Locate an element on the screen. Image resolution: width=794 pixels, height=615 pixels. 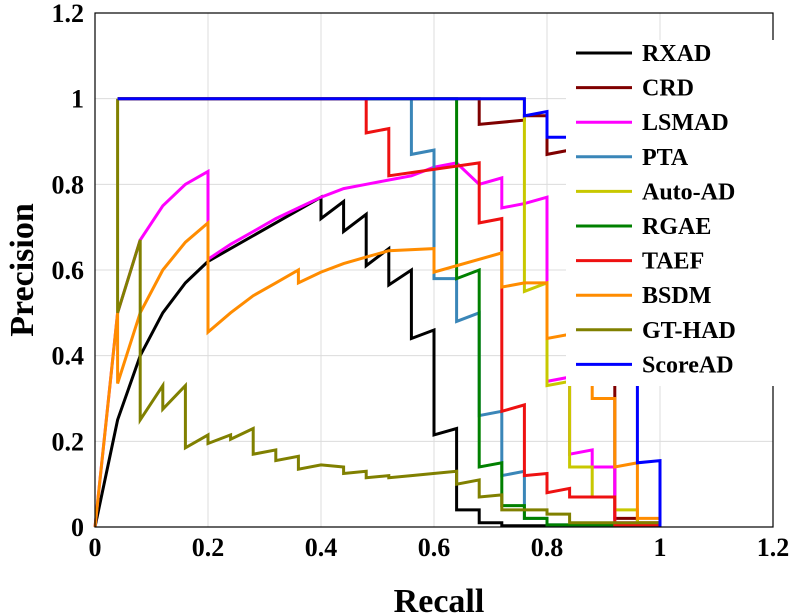
legend-label-bsdm: BSDM is located at coordinates (676, 296).